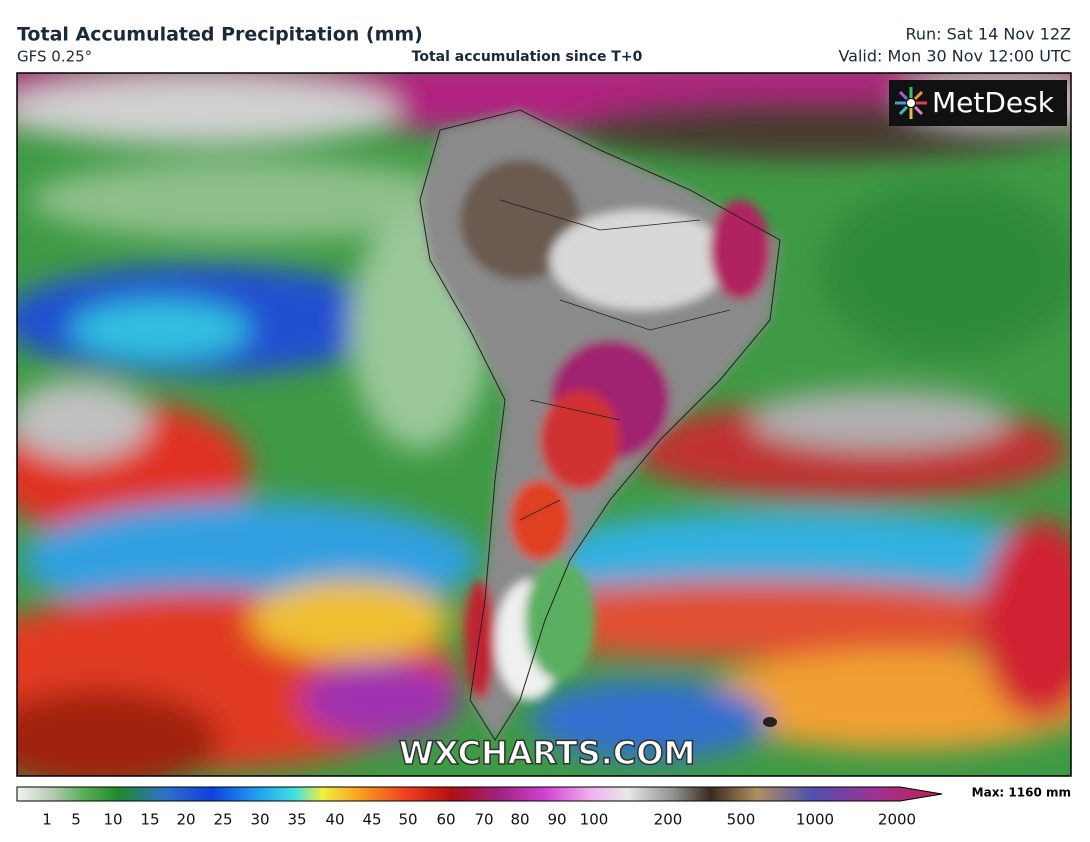 The width and height of the screenshot is (1090, 842). Describe the element at coordinates (1021, 793) in the screenshot. I see `colorbar-max: Max: 1160 mm` at that location.